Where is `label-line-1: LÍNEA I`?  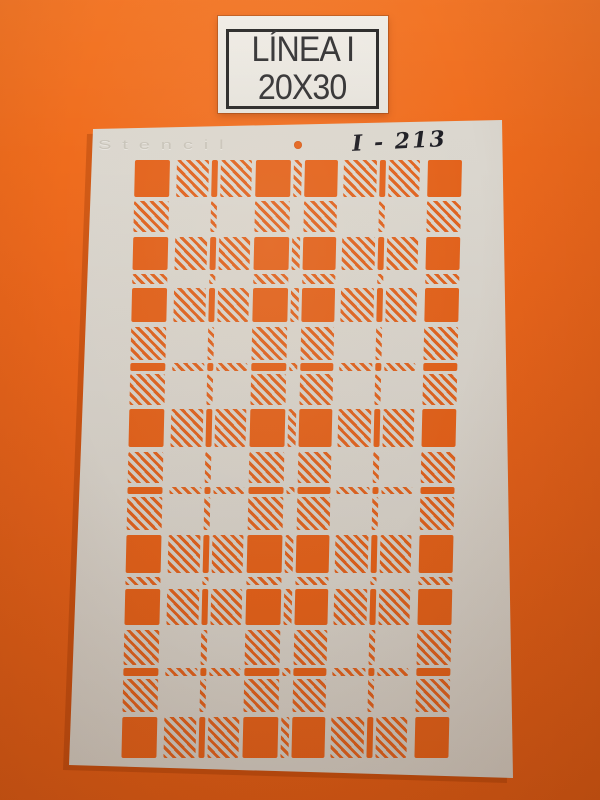
label-line-1: LÍNEA I is located at coordinates (303, 49).